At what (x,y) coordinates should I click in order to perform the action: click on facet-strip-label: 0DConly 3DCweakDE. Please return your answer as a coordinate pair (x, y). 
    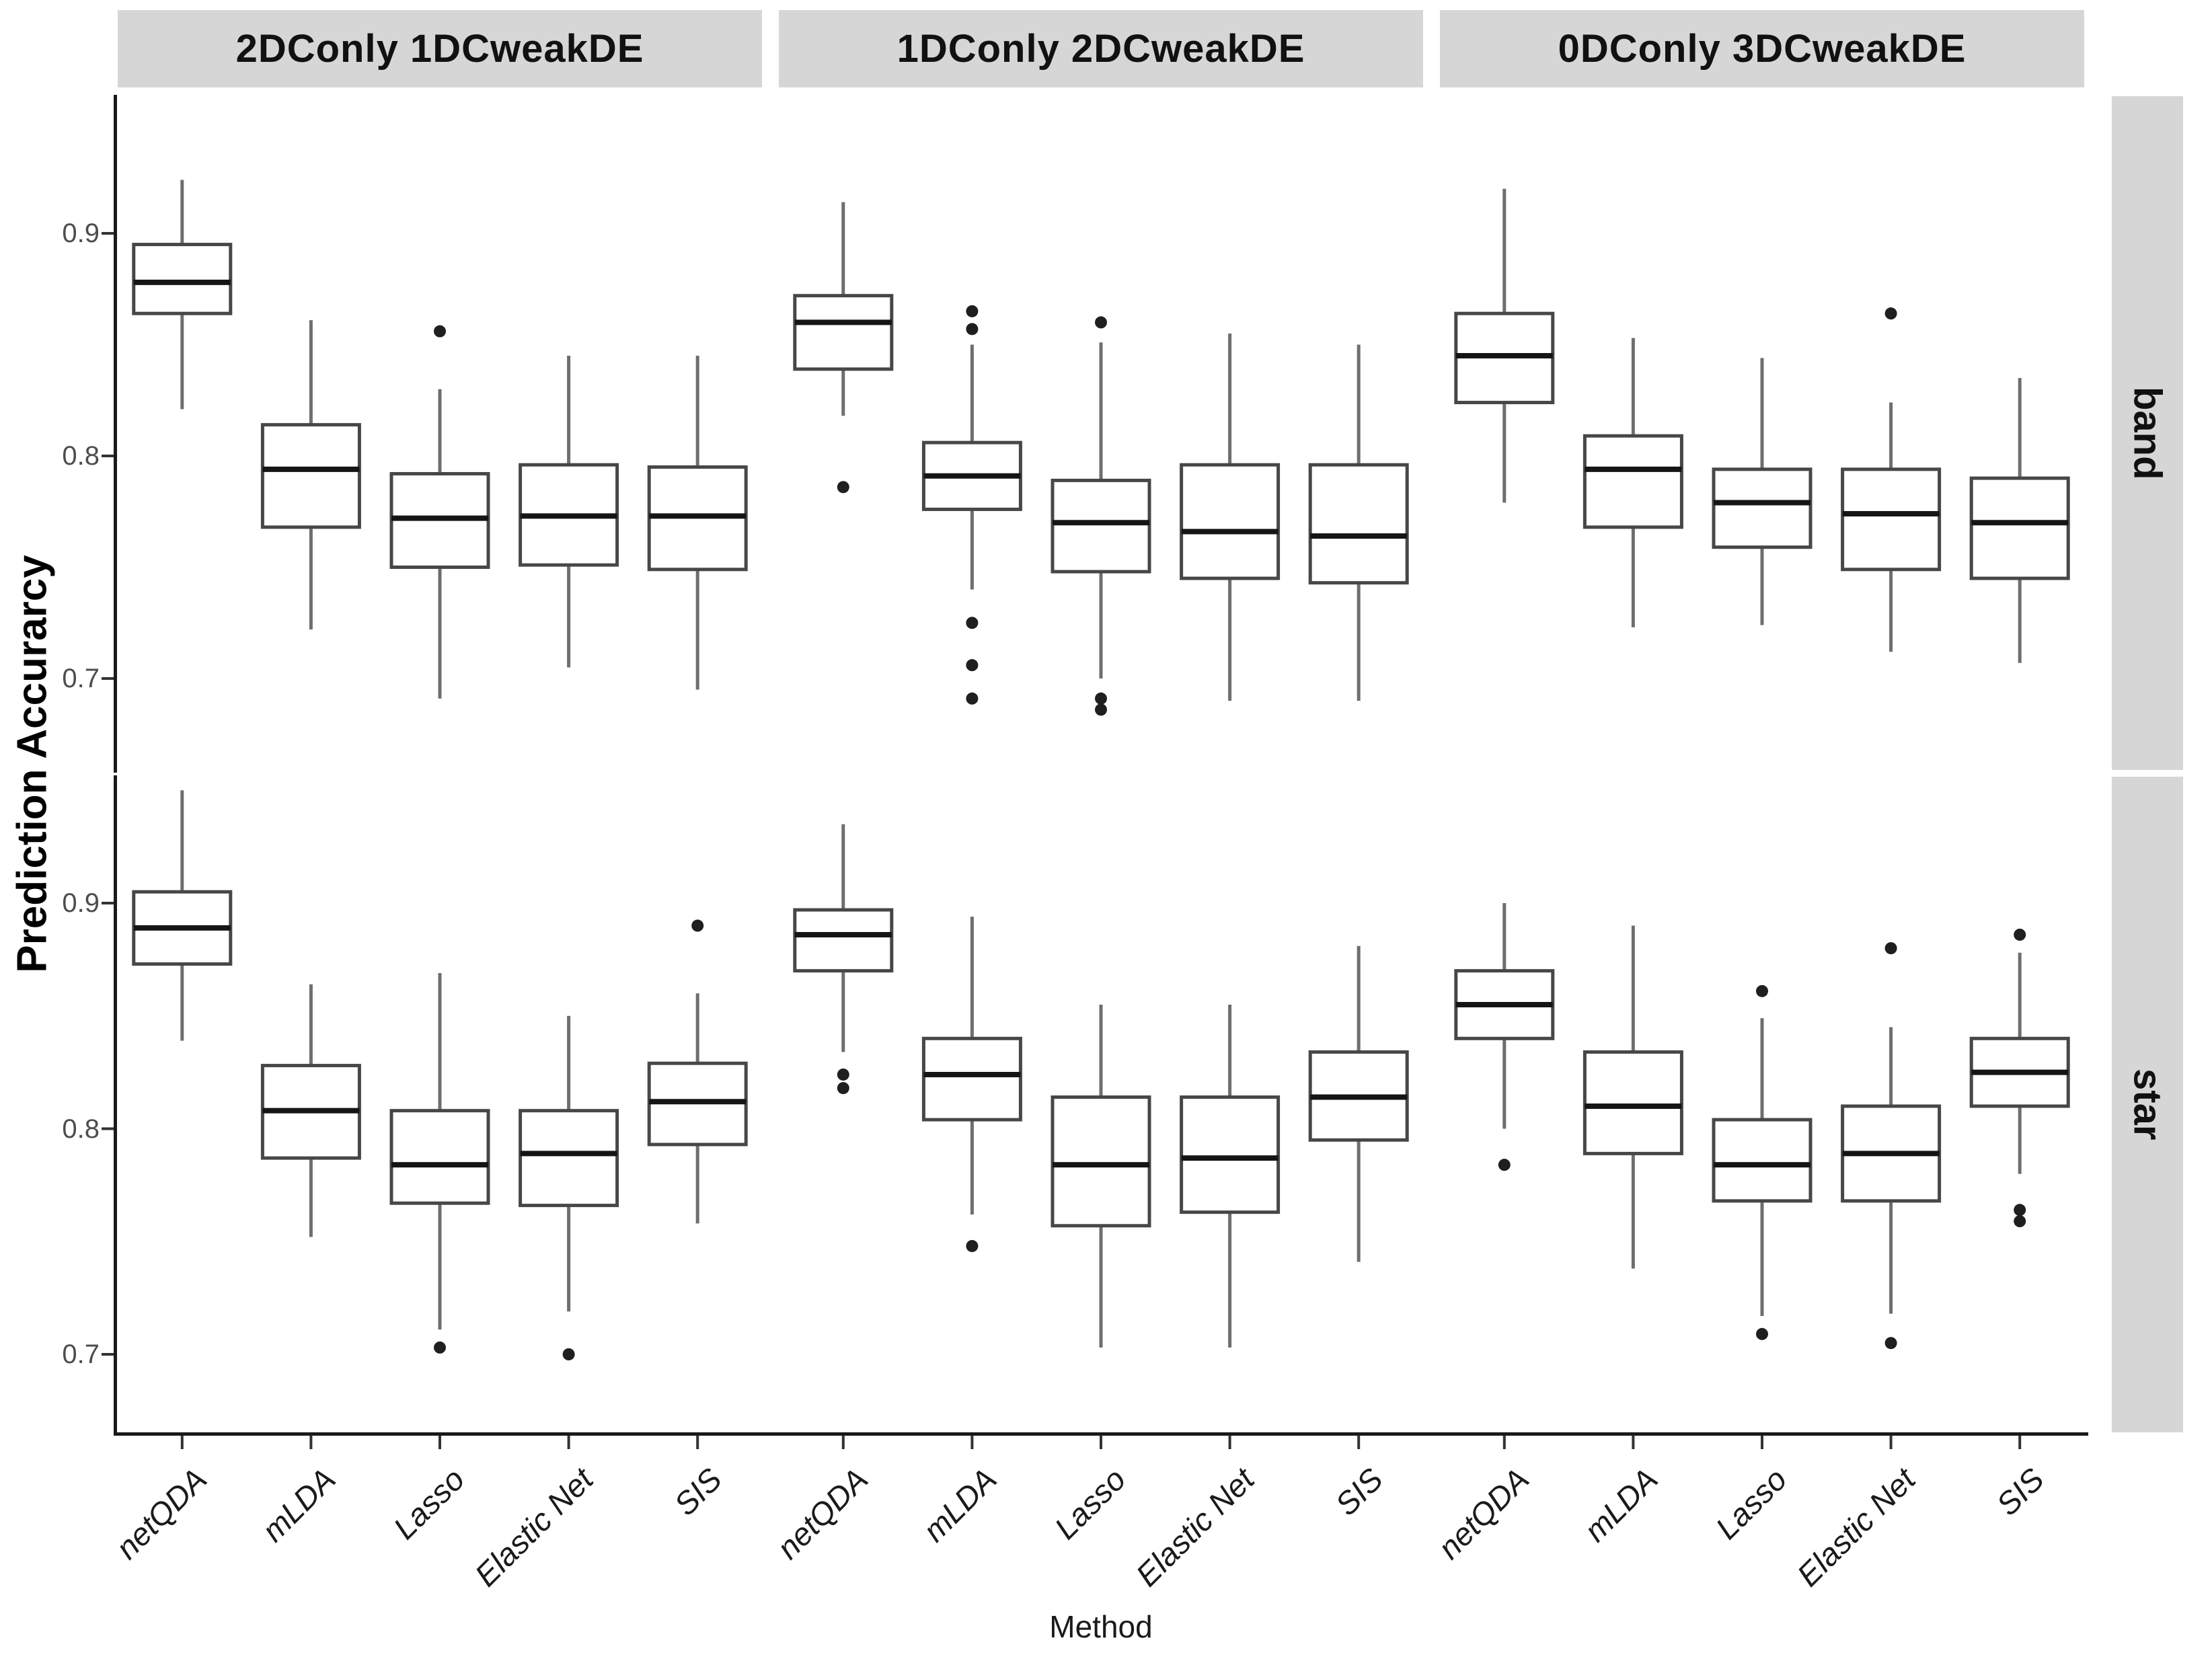
    Looking at the image, I should click on (1762, 49).